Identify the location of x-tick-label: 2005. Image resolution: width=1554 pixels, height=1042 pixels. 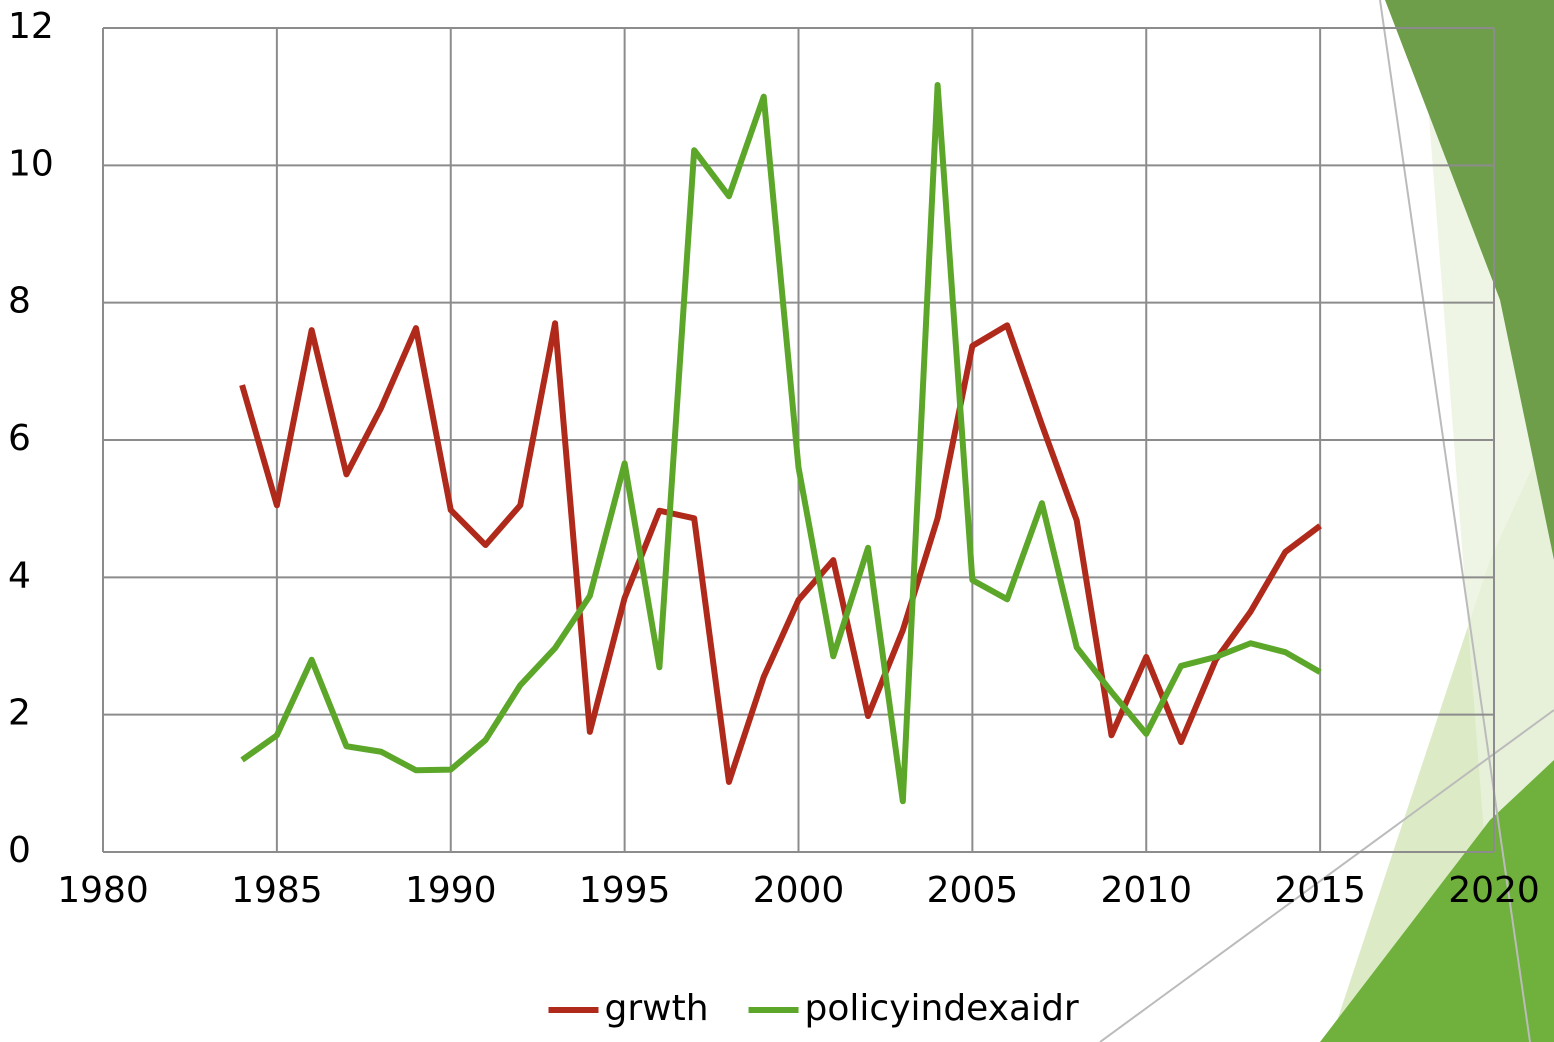
(973, 890).